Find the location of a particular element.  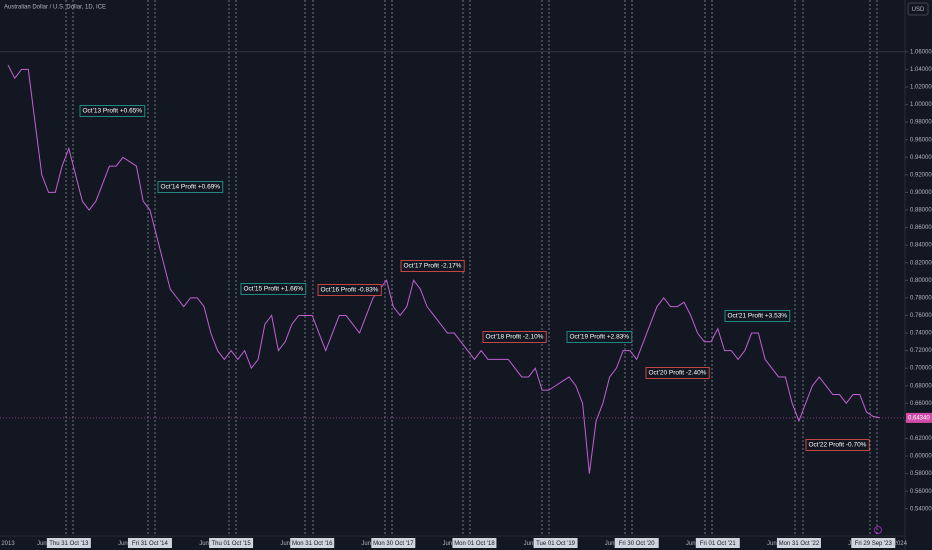

x-tick-label: 2013 is located at coordinates (8, 544).